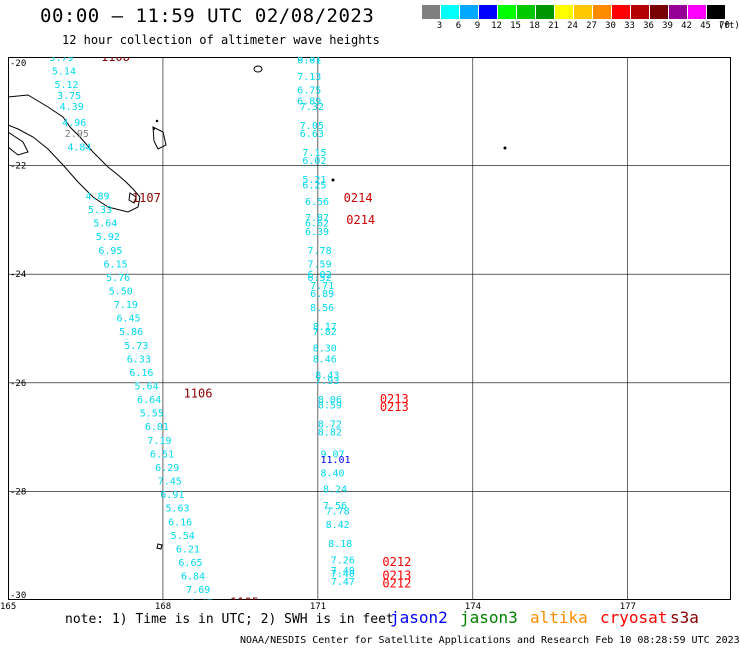 The height and width of the screenshot is (650, 740). Describe the element at coordinates (157, 121) in the screenshot. I see `reef-dot` at that location.